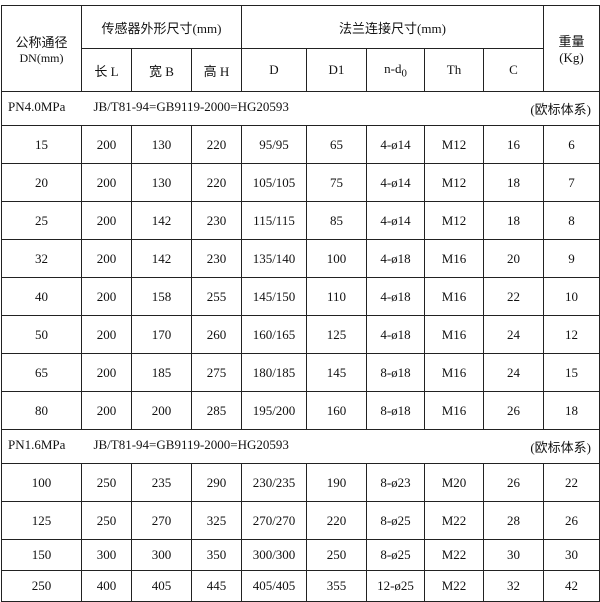 Image resolution: width=600 pixels, height=602 pixels. Describe the element at coordinates (274, 144) in the screenshot. I see `table-cell: 95/95` at that location.